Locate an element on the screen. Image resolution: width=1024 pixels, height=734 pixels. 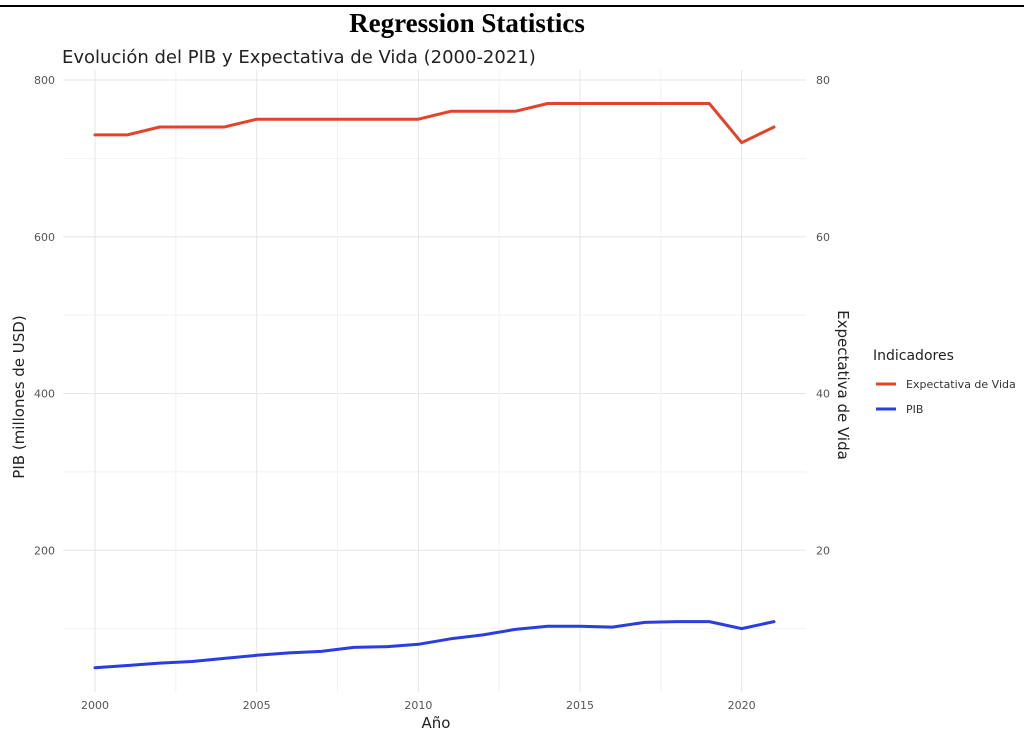
legend-label-pib: PIB is located at coordinates (914, 409).